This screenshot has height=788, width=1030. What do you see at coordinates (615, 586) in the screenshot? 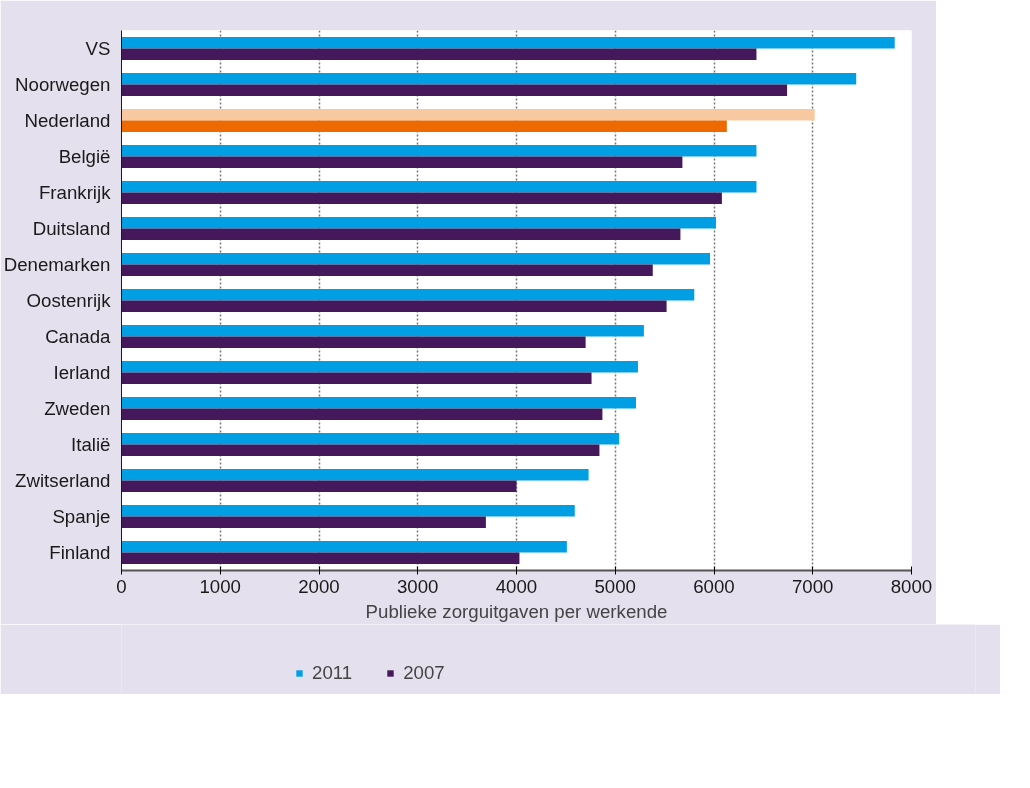
I see `x-tick-label: 5000` at bounding box center [615, 586].